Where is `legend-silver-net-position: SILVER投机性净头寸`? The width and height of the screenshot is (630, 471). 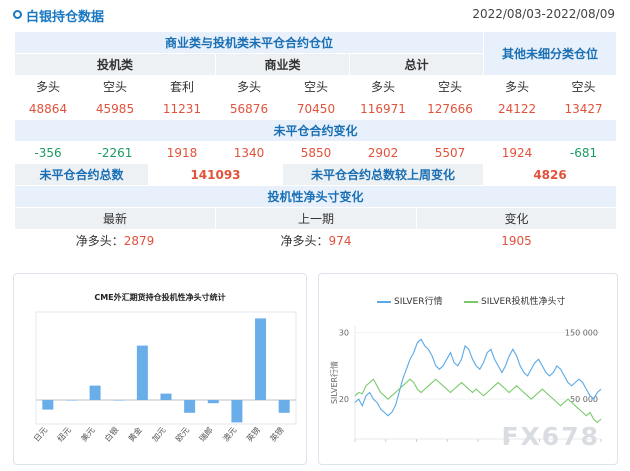 legend-silver-net-position: SILVER投机性净头寸 is located at coordinates (515, 300).